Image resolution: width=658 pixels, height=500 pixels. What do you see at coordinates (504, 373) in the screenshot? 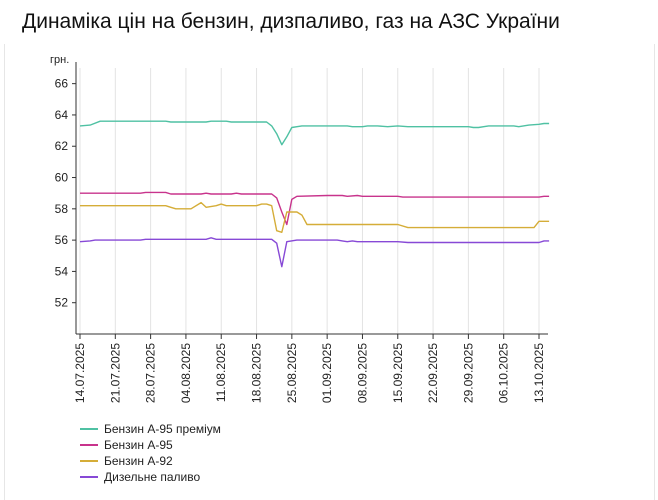
I see `x-tick-label: 06.10.2025` at bounding box center [504, 373].